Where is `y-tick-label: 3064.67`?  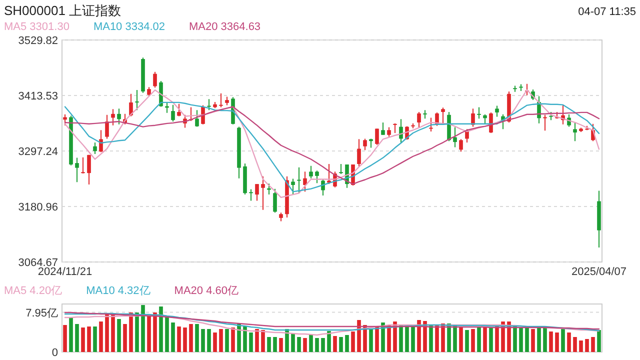
y-tick-label: 3064.67 is located at coordinates (38, 263).